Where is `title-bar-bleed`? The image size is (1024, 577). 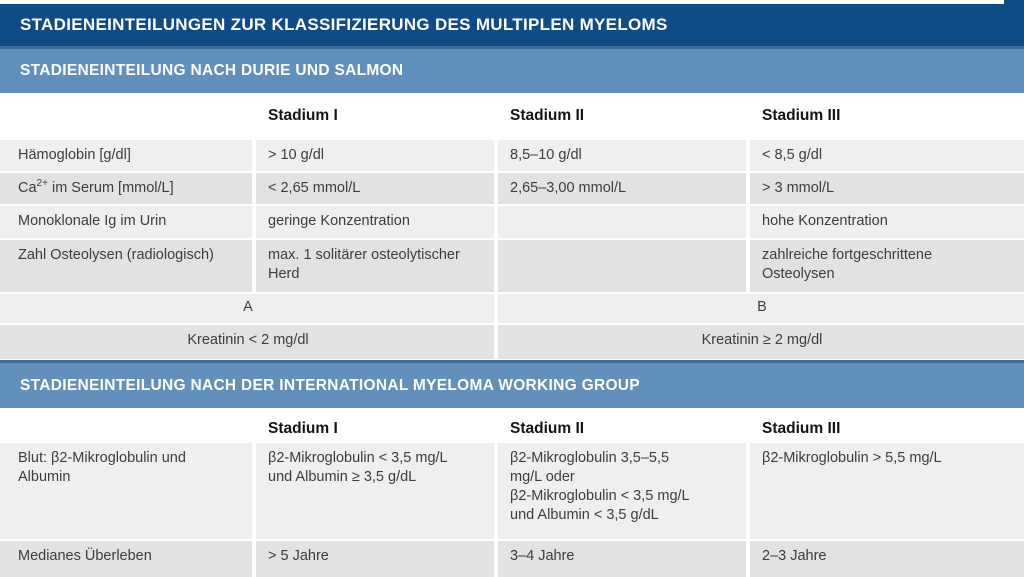 title-bar-bleed is located at coordinates (1014, 2).